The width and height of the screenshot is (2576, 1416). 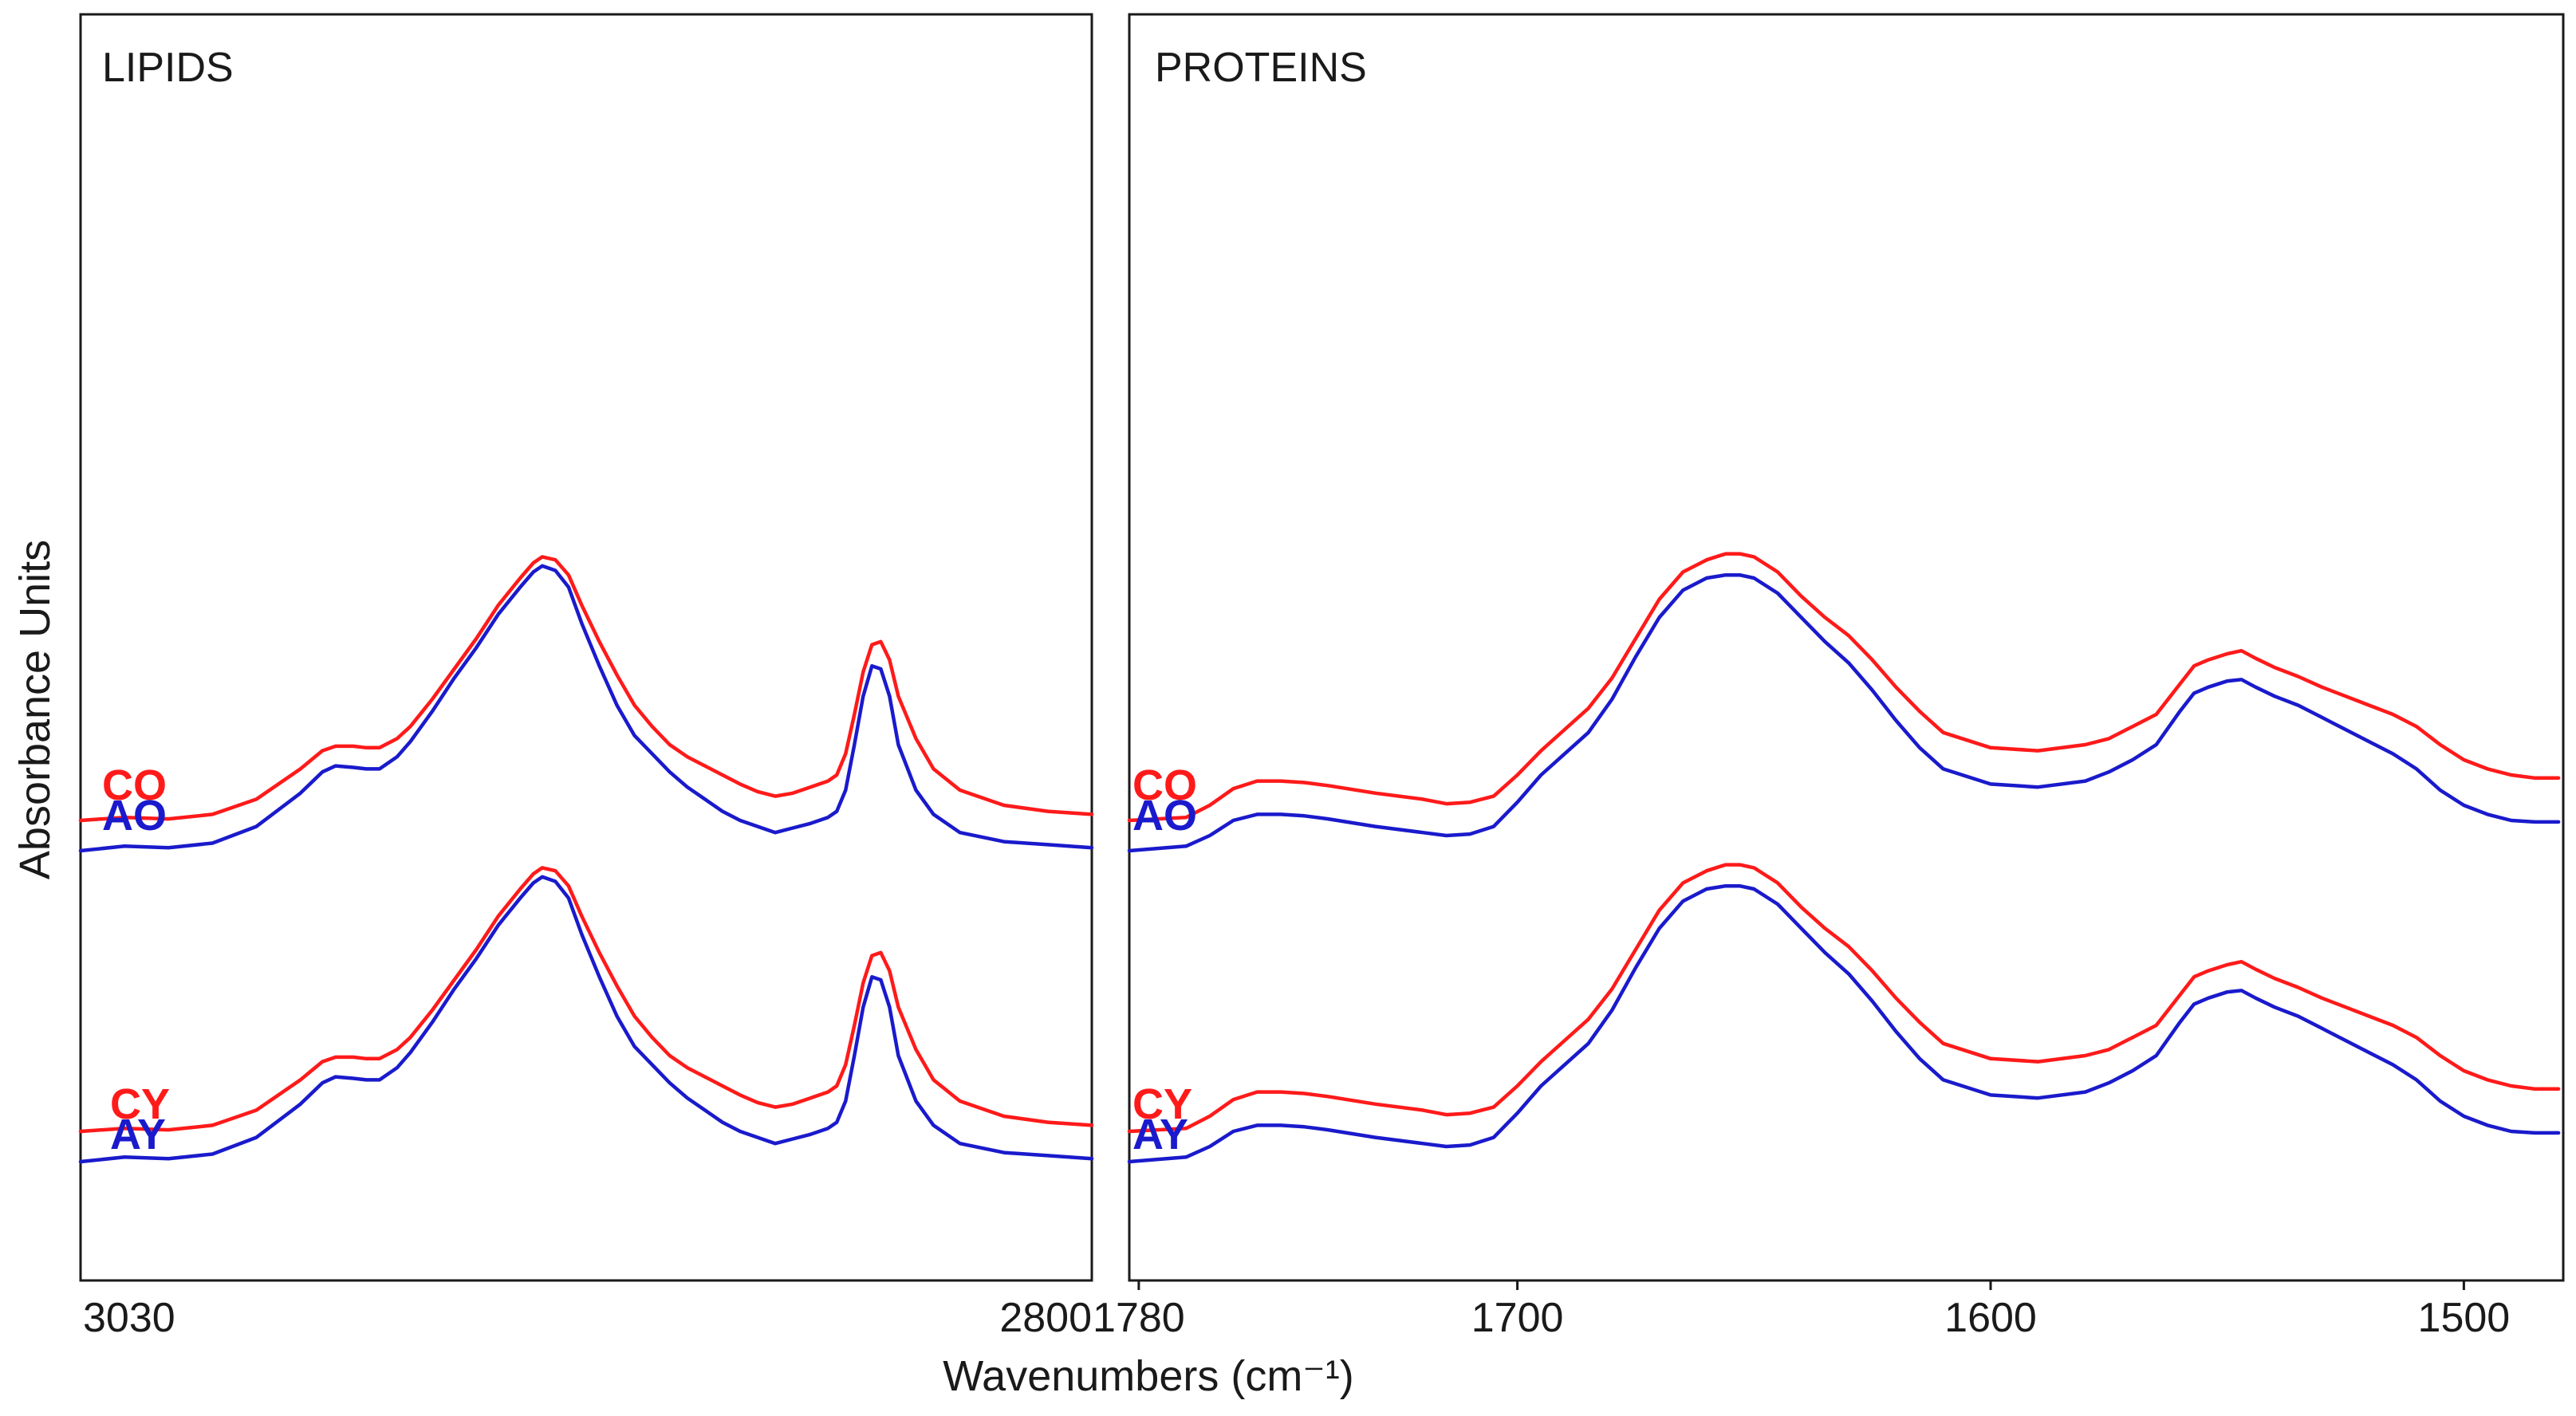 What do you see at coordinates (1517, 1318) in the screenshot?
I see `proteins-tick-label-1700: 1700` at bounding box center [1517, 1318].